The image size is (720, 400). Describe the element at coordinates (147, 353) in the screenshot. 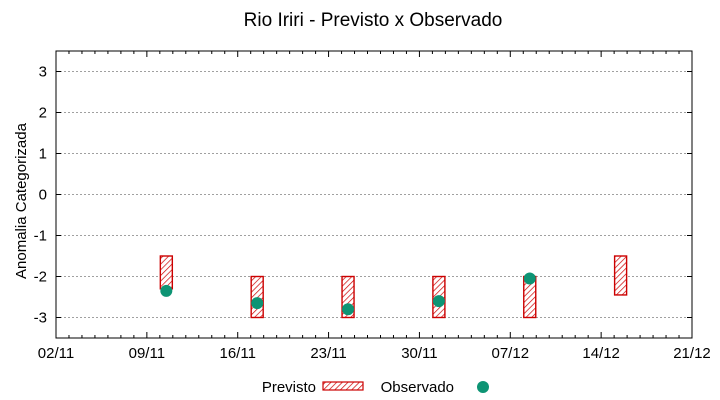

I see `x-tick-label: 09/11` at that location.